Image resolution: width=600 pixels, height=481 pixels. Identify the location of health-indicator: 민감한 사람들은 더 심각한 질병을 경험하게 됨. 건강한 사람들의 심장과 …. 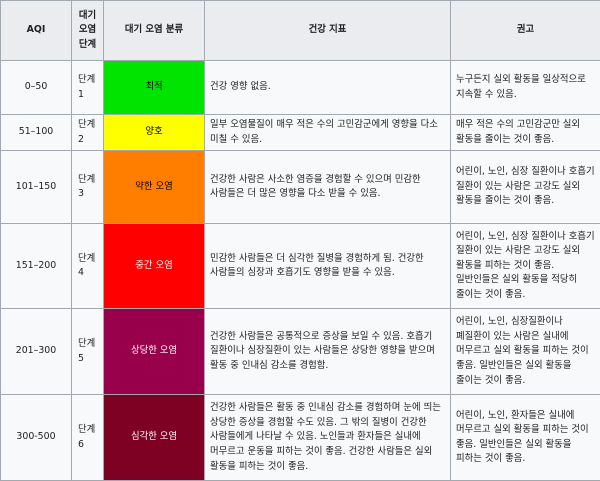
(328, 266).